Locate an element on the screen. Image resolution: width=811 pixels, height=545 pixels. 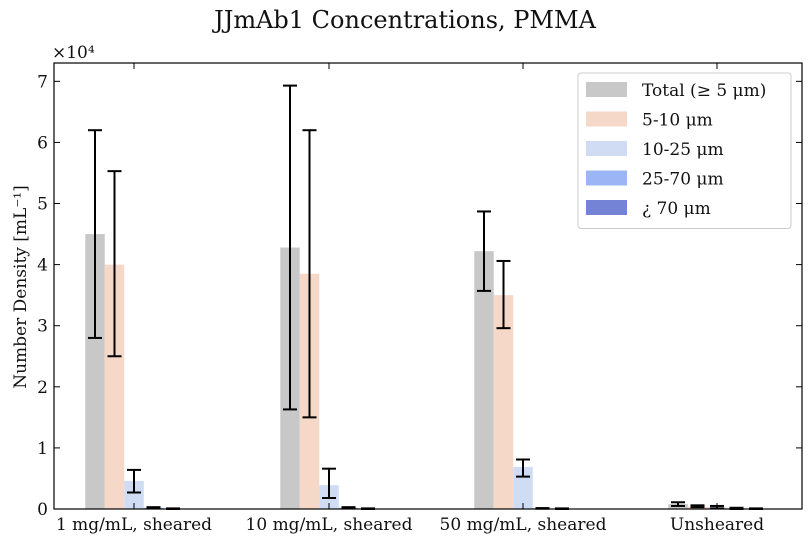
y-tick-label: 7 is located at coordinates (42, 82).